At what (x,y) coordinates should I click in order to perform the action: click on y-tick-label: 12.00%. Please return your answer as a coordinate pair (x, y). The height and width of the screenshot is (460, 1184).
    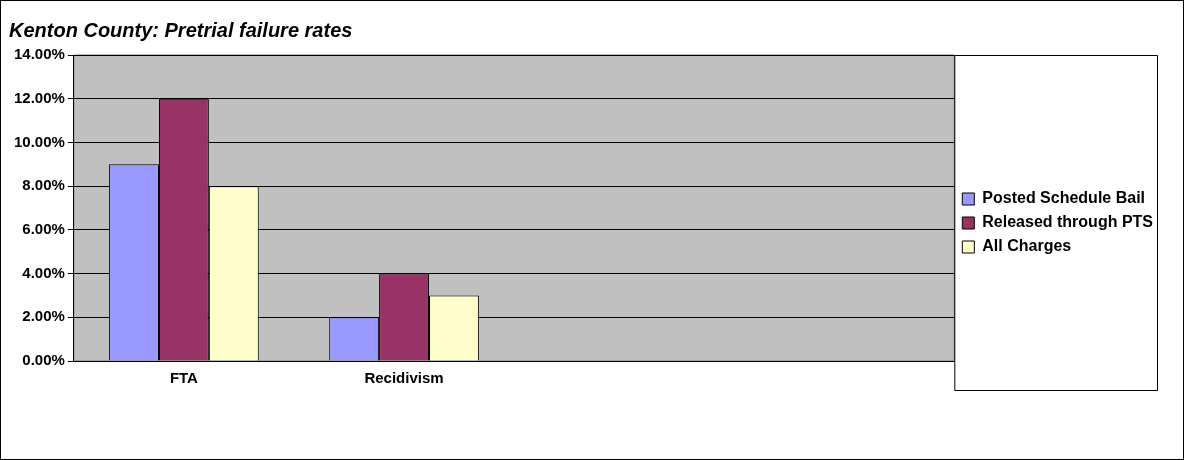
    Looking at the image, I should click on (39, 97).